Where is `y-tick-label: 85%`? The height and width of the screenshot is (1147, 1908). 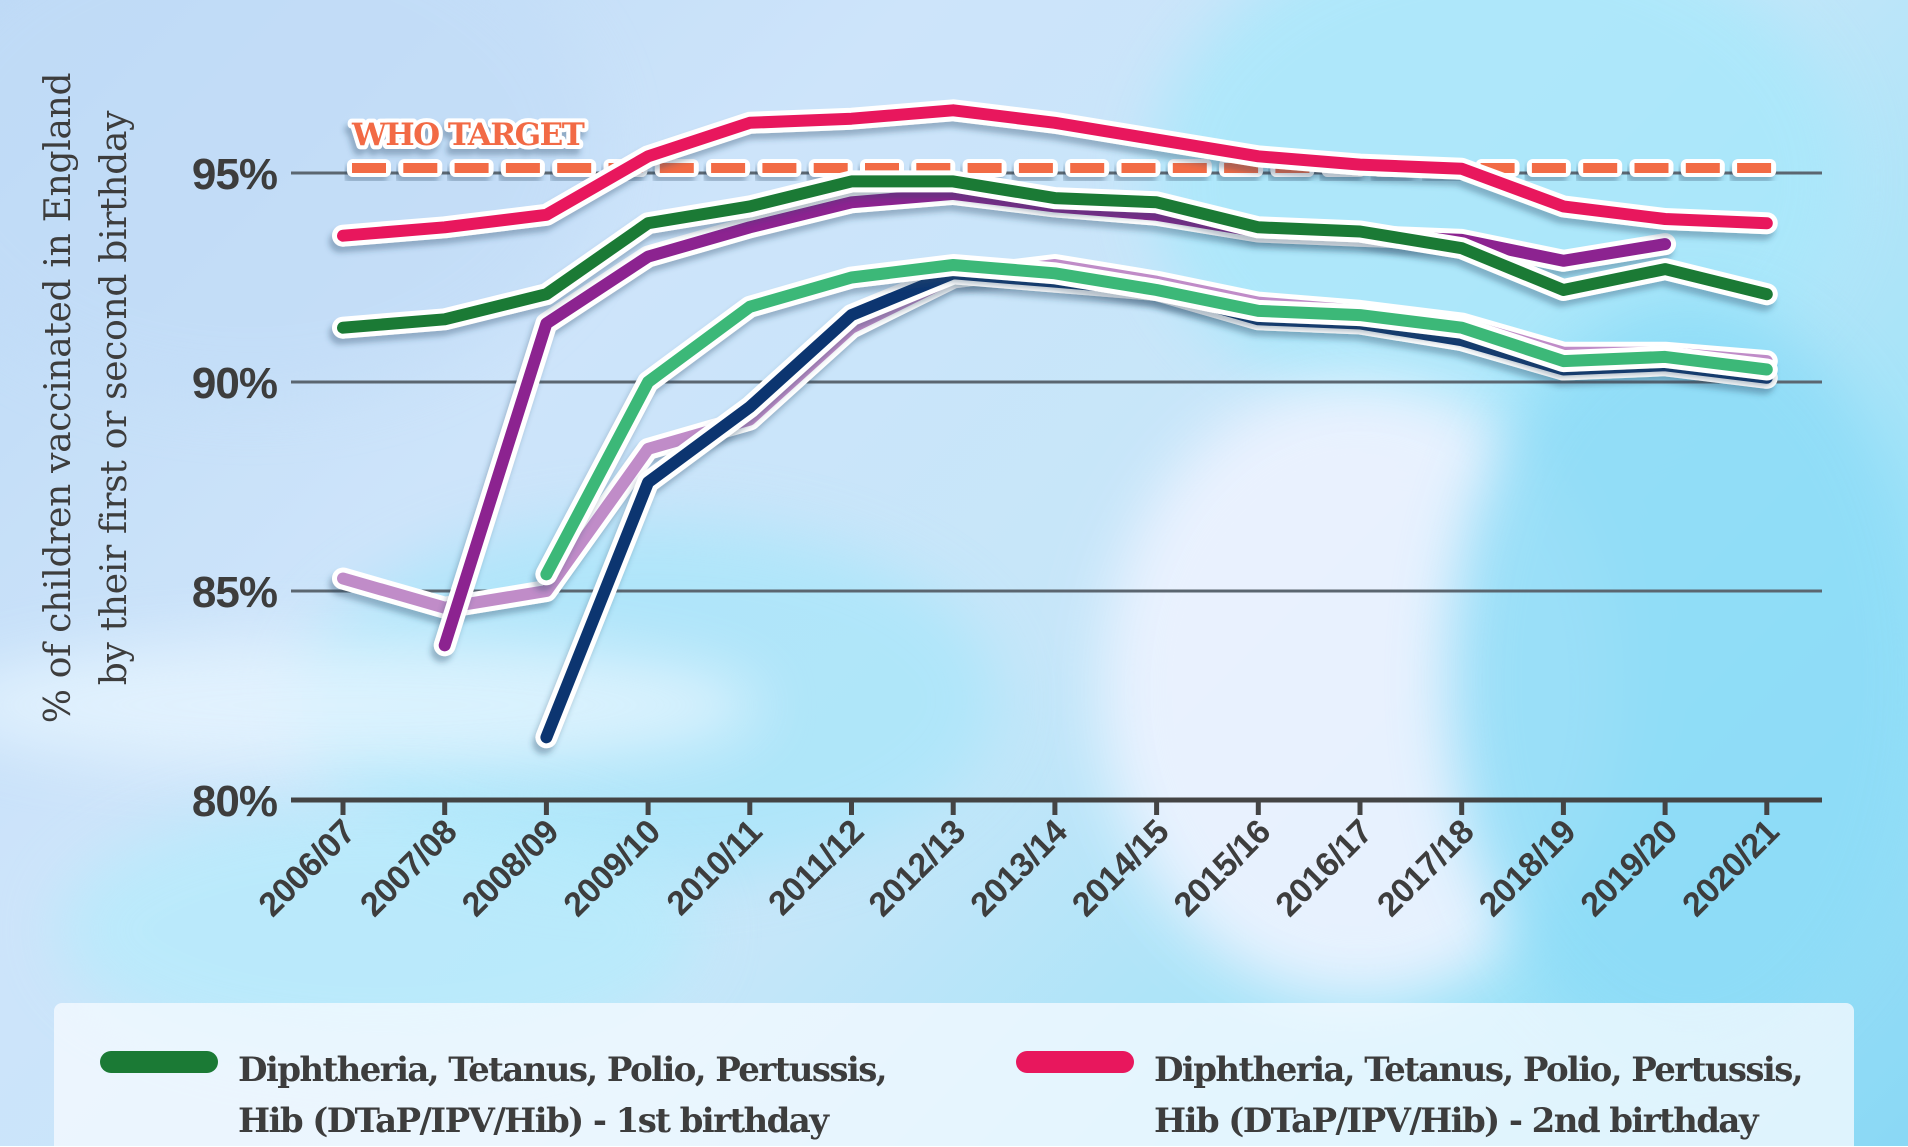
y-tick-label: 85% is located at coordinates (234, 592).